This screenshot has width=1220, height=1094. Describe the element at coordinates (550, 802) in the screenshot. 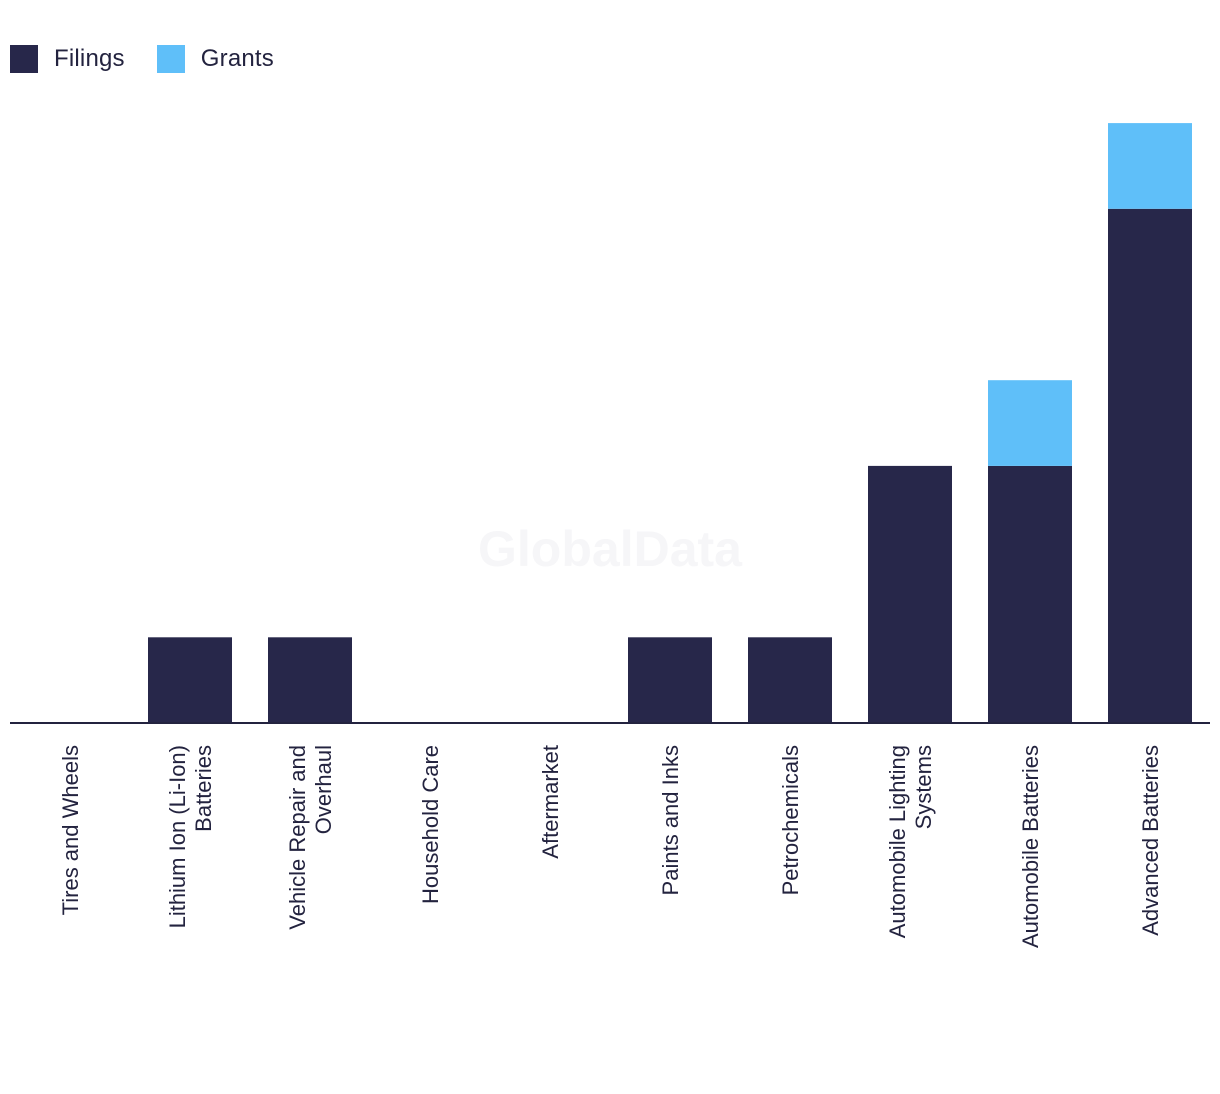

I see `x-tick-label-5-line-1: Aftermarket` at that location.